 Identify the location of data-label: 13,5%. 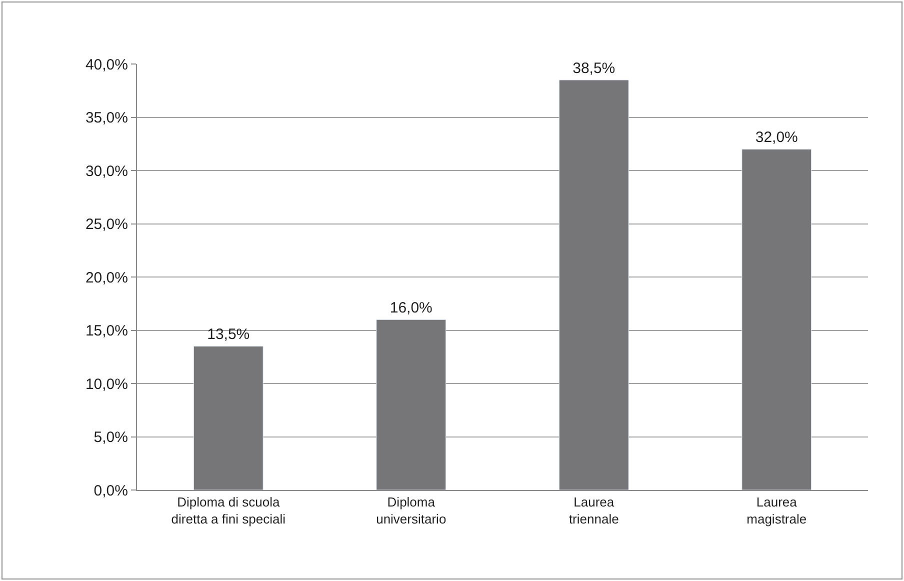
(228, 335).